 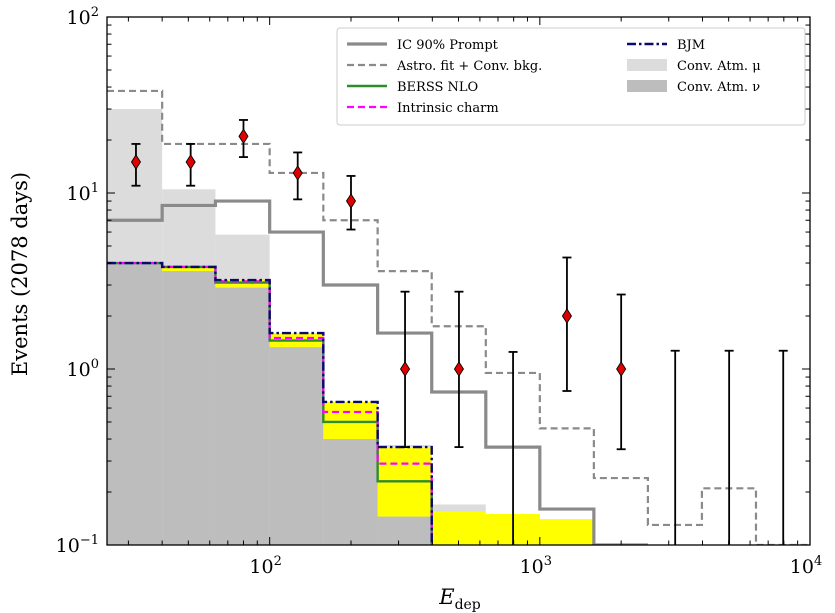 I want to click on x-axis-label: Edep, so click(x=459, y=599).